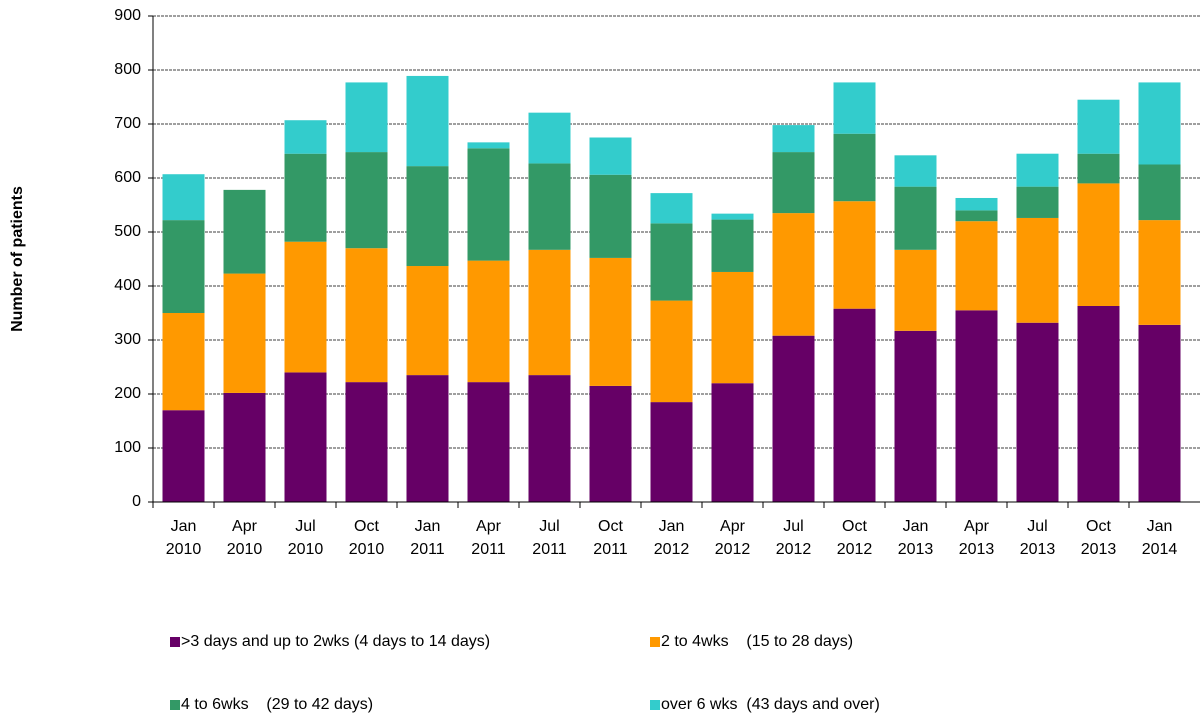 Image resolution: width=1200 pixels, height=715 pixels. I want to click on legend-label: 4 to 6wks (29 to 42 days), so click(277, 704).